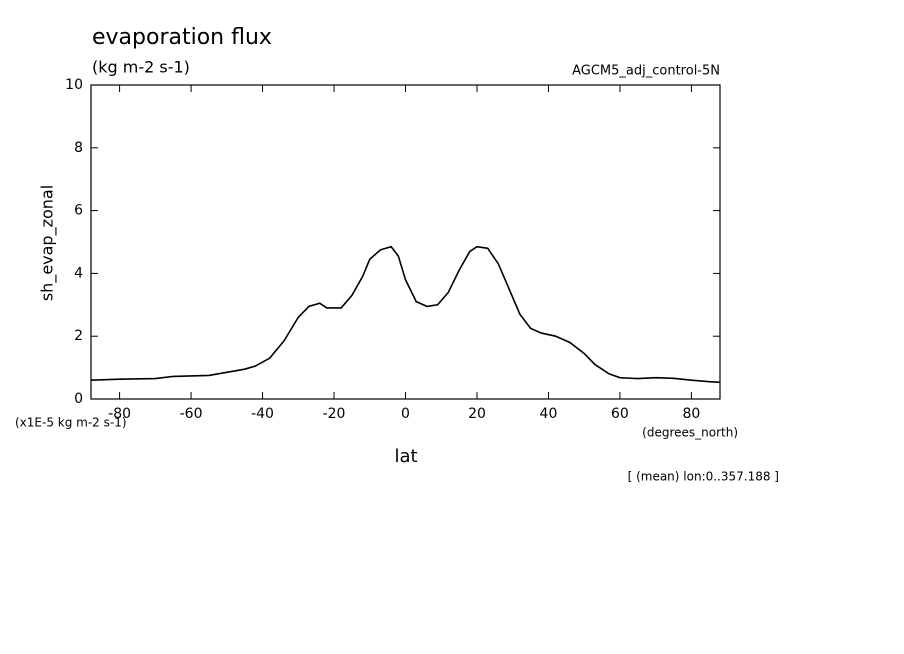  Describe the element at coordinates (620, 414) in the screenshot. I see `x-tick-label: 60` at that location.